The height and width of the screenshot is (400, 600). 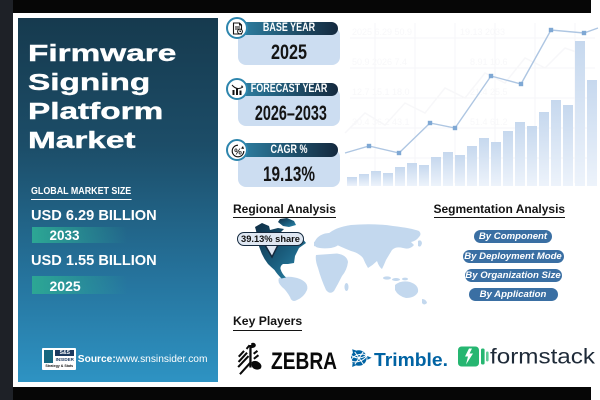 What do you see at coordinates (489, 92) in the screenshot?
I see `svg-text: 21.4 25.5` at bounding box center [489, 92].